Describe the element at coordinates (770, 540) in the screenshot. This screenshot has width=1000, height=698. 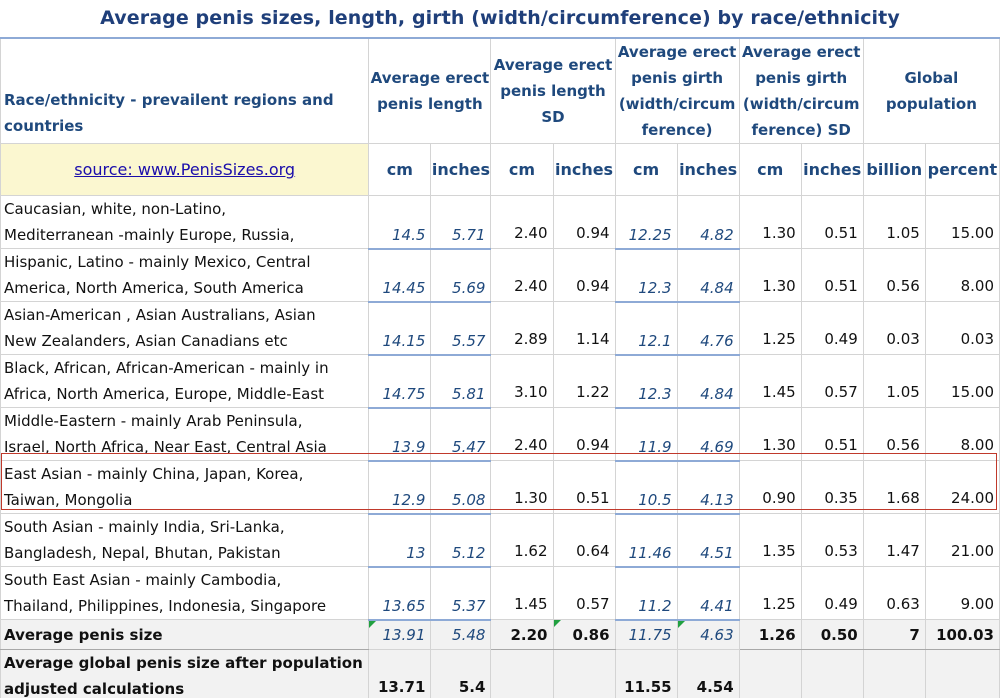
I see `girth-sd-cm-cell: 1.35` at that location.